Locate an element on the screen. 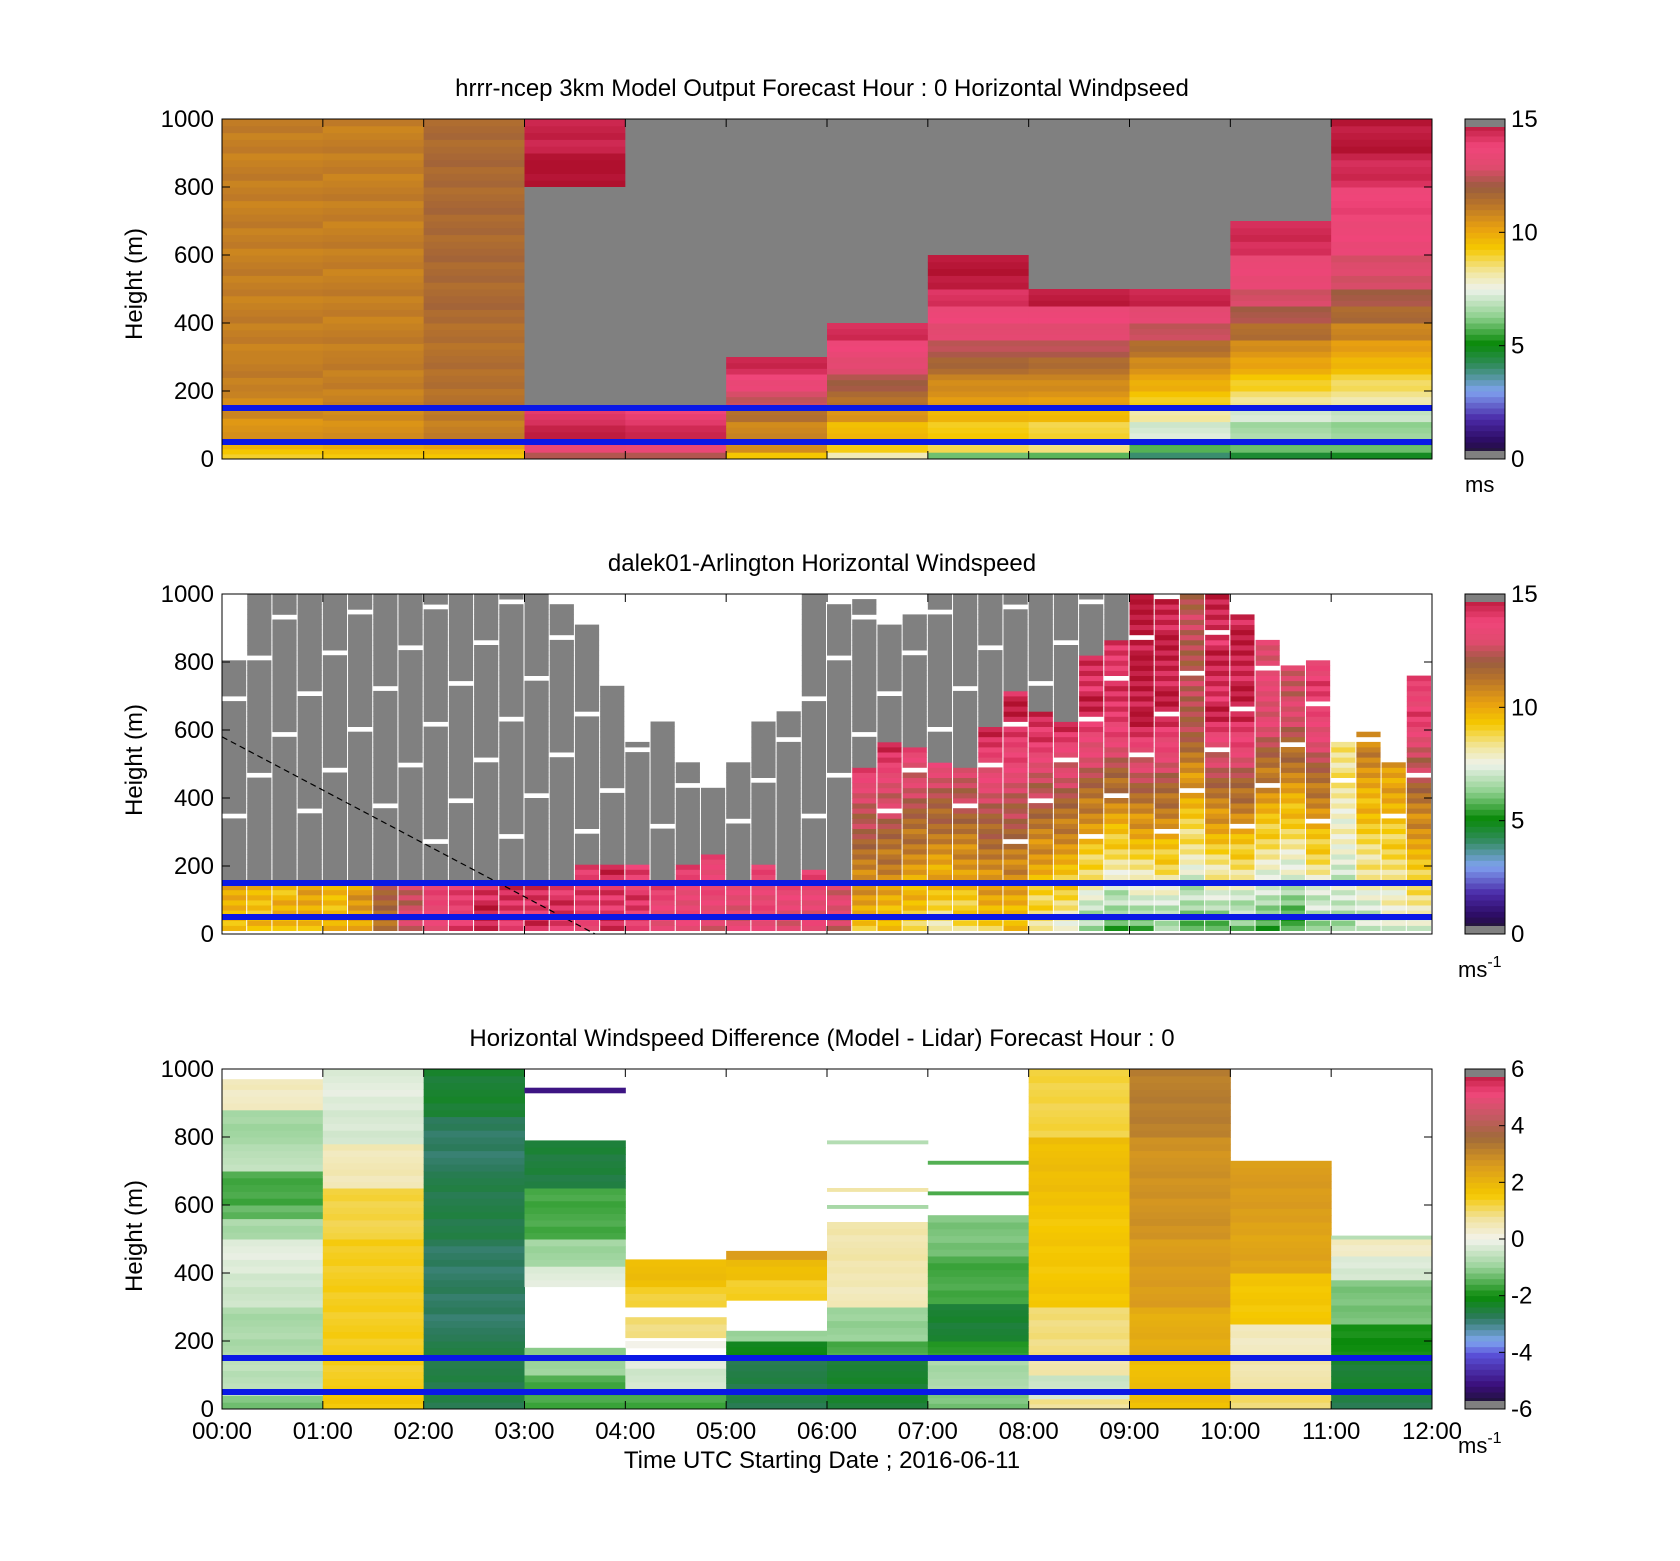 The width and height of the screenshot is (1680, 1561). heatmap-cell-no-data is located at coordinates (575, 297).